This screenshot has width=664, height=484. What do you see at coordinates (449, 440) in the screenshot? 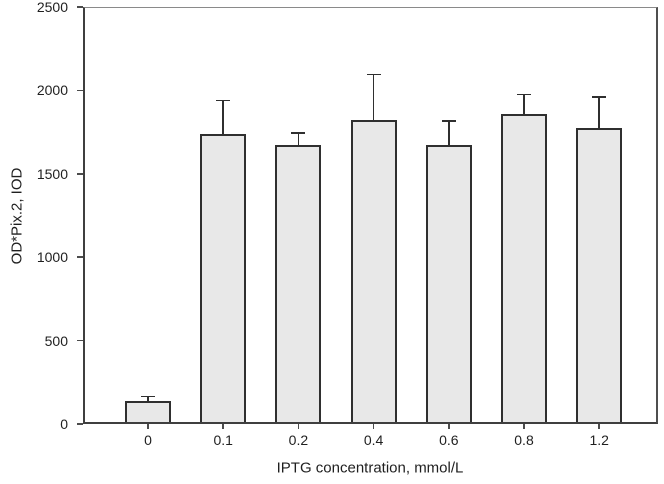
I see `x-tick-label: 0.6` at bounding box center [449, 440].